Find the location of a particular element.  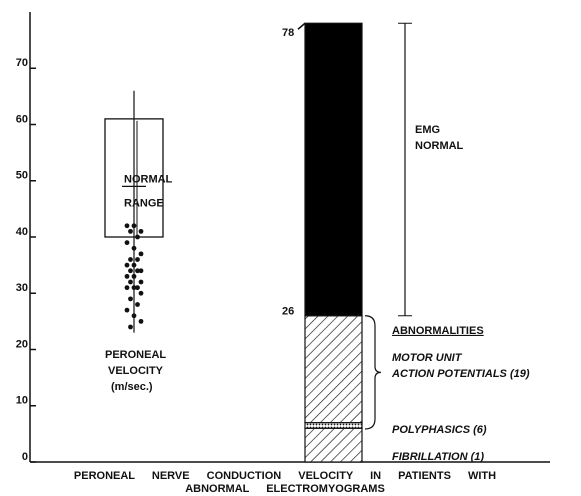

range-label: NORMAL is located at coordinates (148, 179).